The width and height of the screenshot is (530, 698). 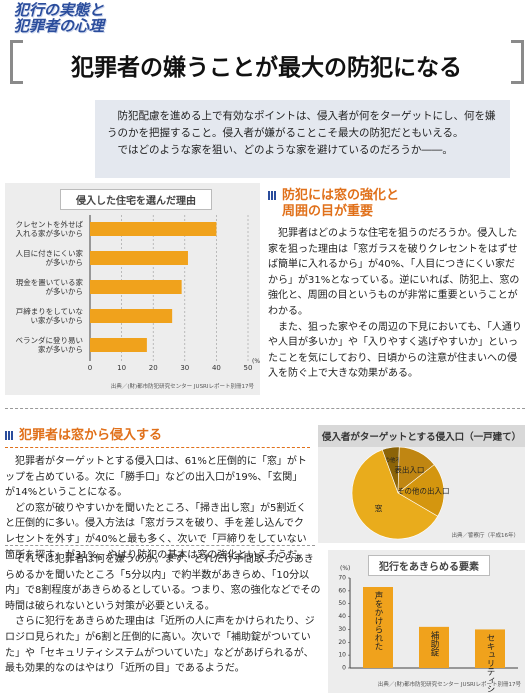 What do you see at coordinates (90, 368) in the screenshot?
I see `x-tick-label: 0` at bounding box center [90, 368].